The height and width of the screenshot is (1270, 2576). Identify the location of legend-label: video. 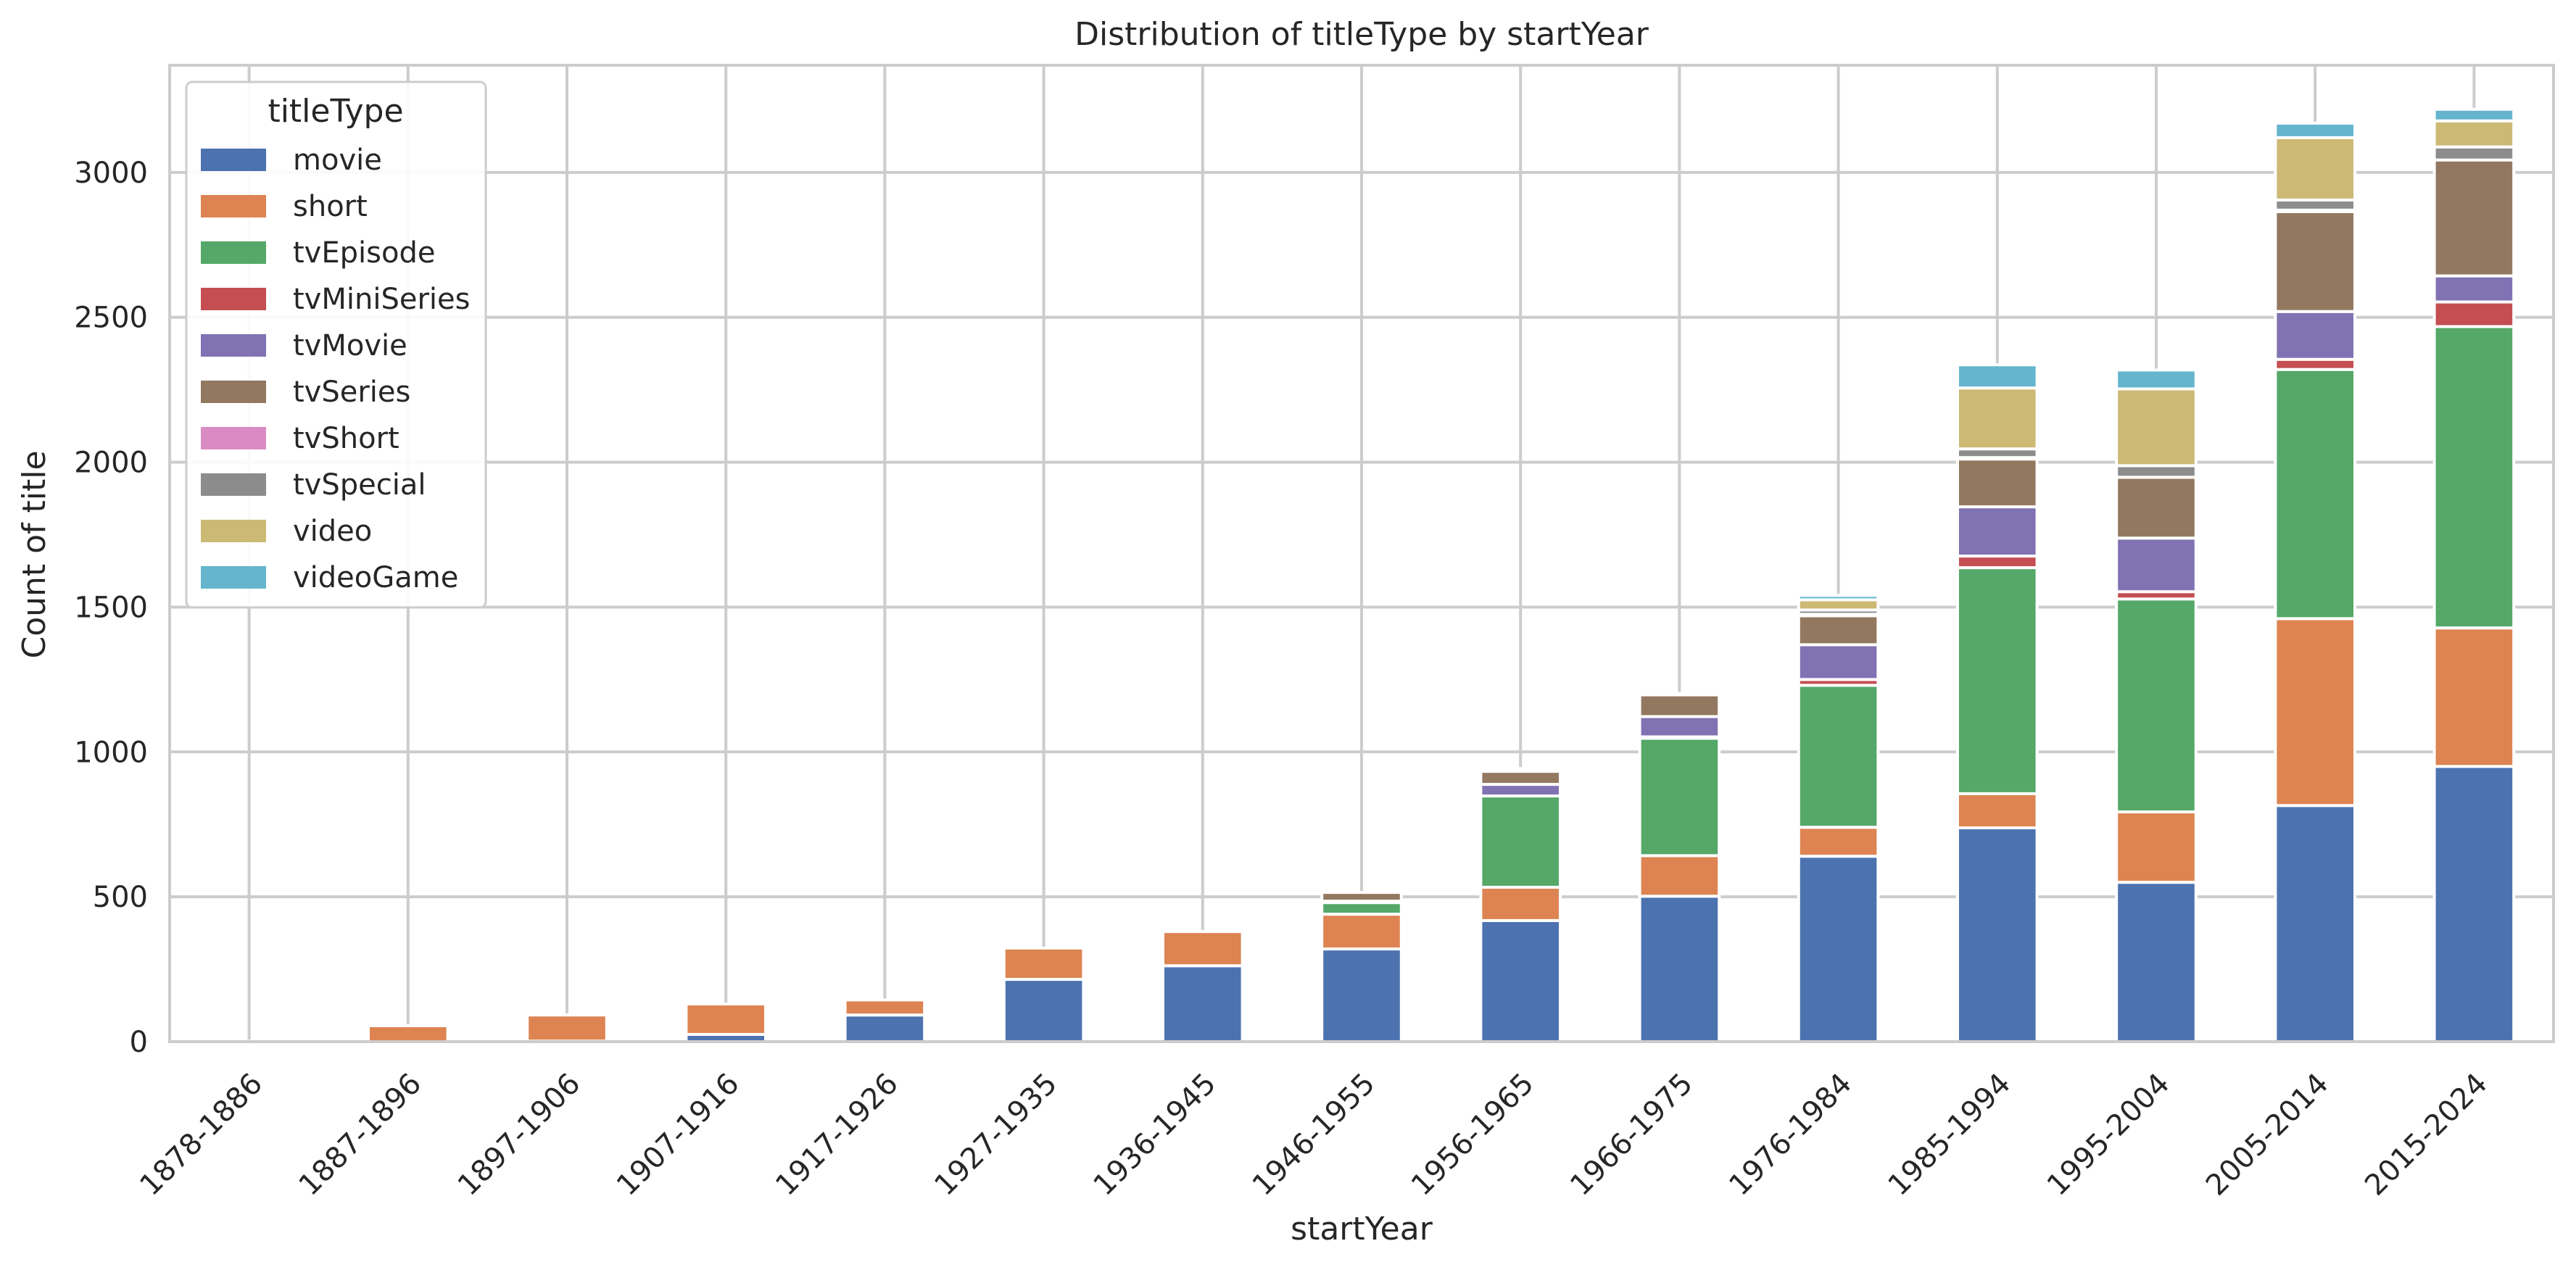
(332, 531).